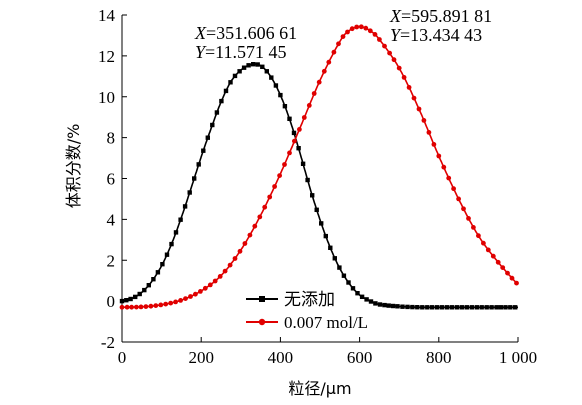 The width and height of the screenshot is (582, 405). I want to click on y-tick-label: 0, so click(111, 301).